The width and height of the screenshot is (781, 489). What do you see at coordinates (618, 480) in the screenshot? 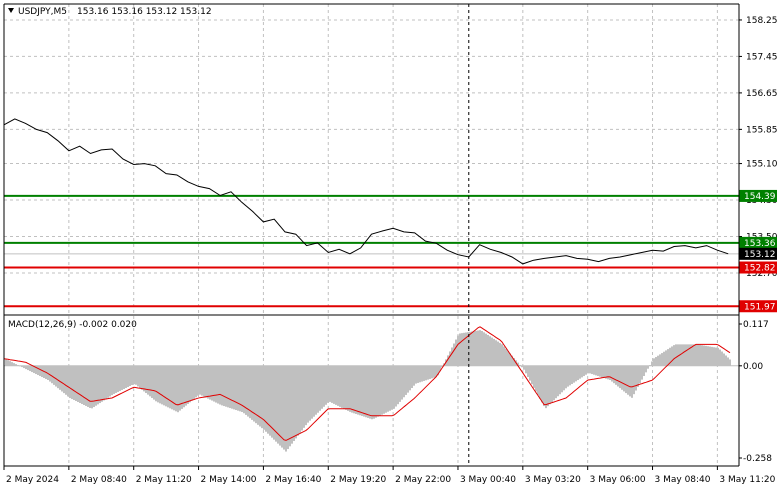
I see `time-tick-label: 3 May 06:00` at bounding box center [618, 480].